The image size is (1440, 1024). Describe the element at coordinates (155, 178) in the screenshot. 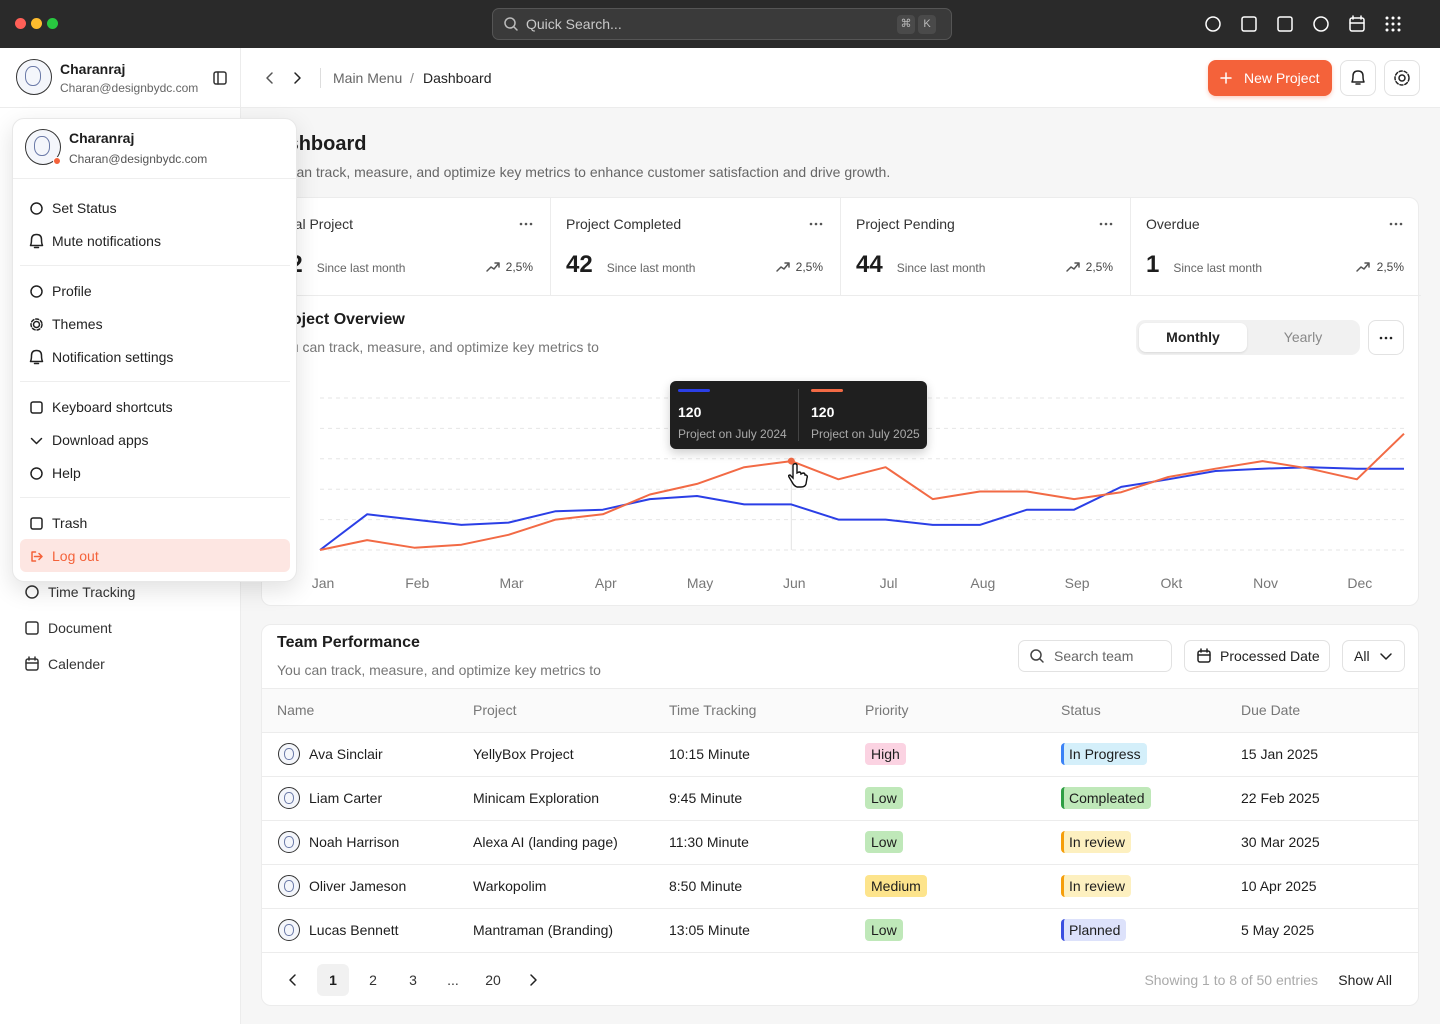

I see `menu-divider` at that location.